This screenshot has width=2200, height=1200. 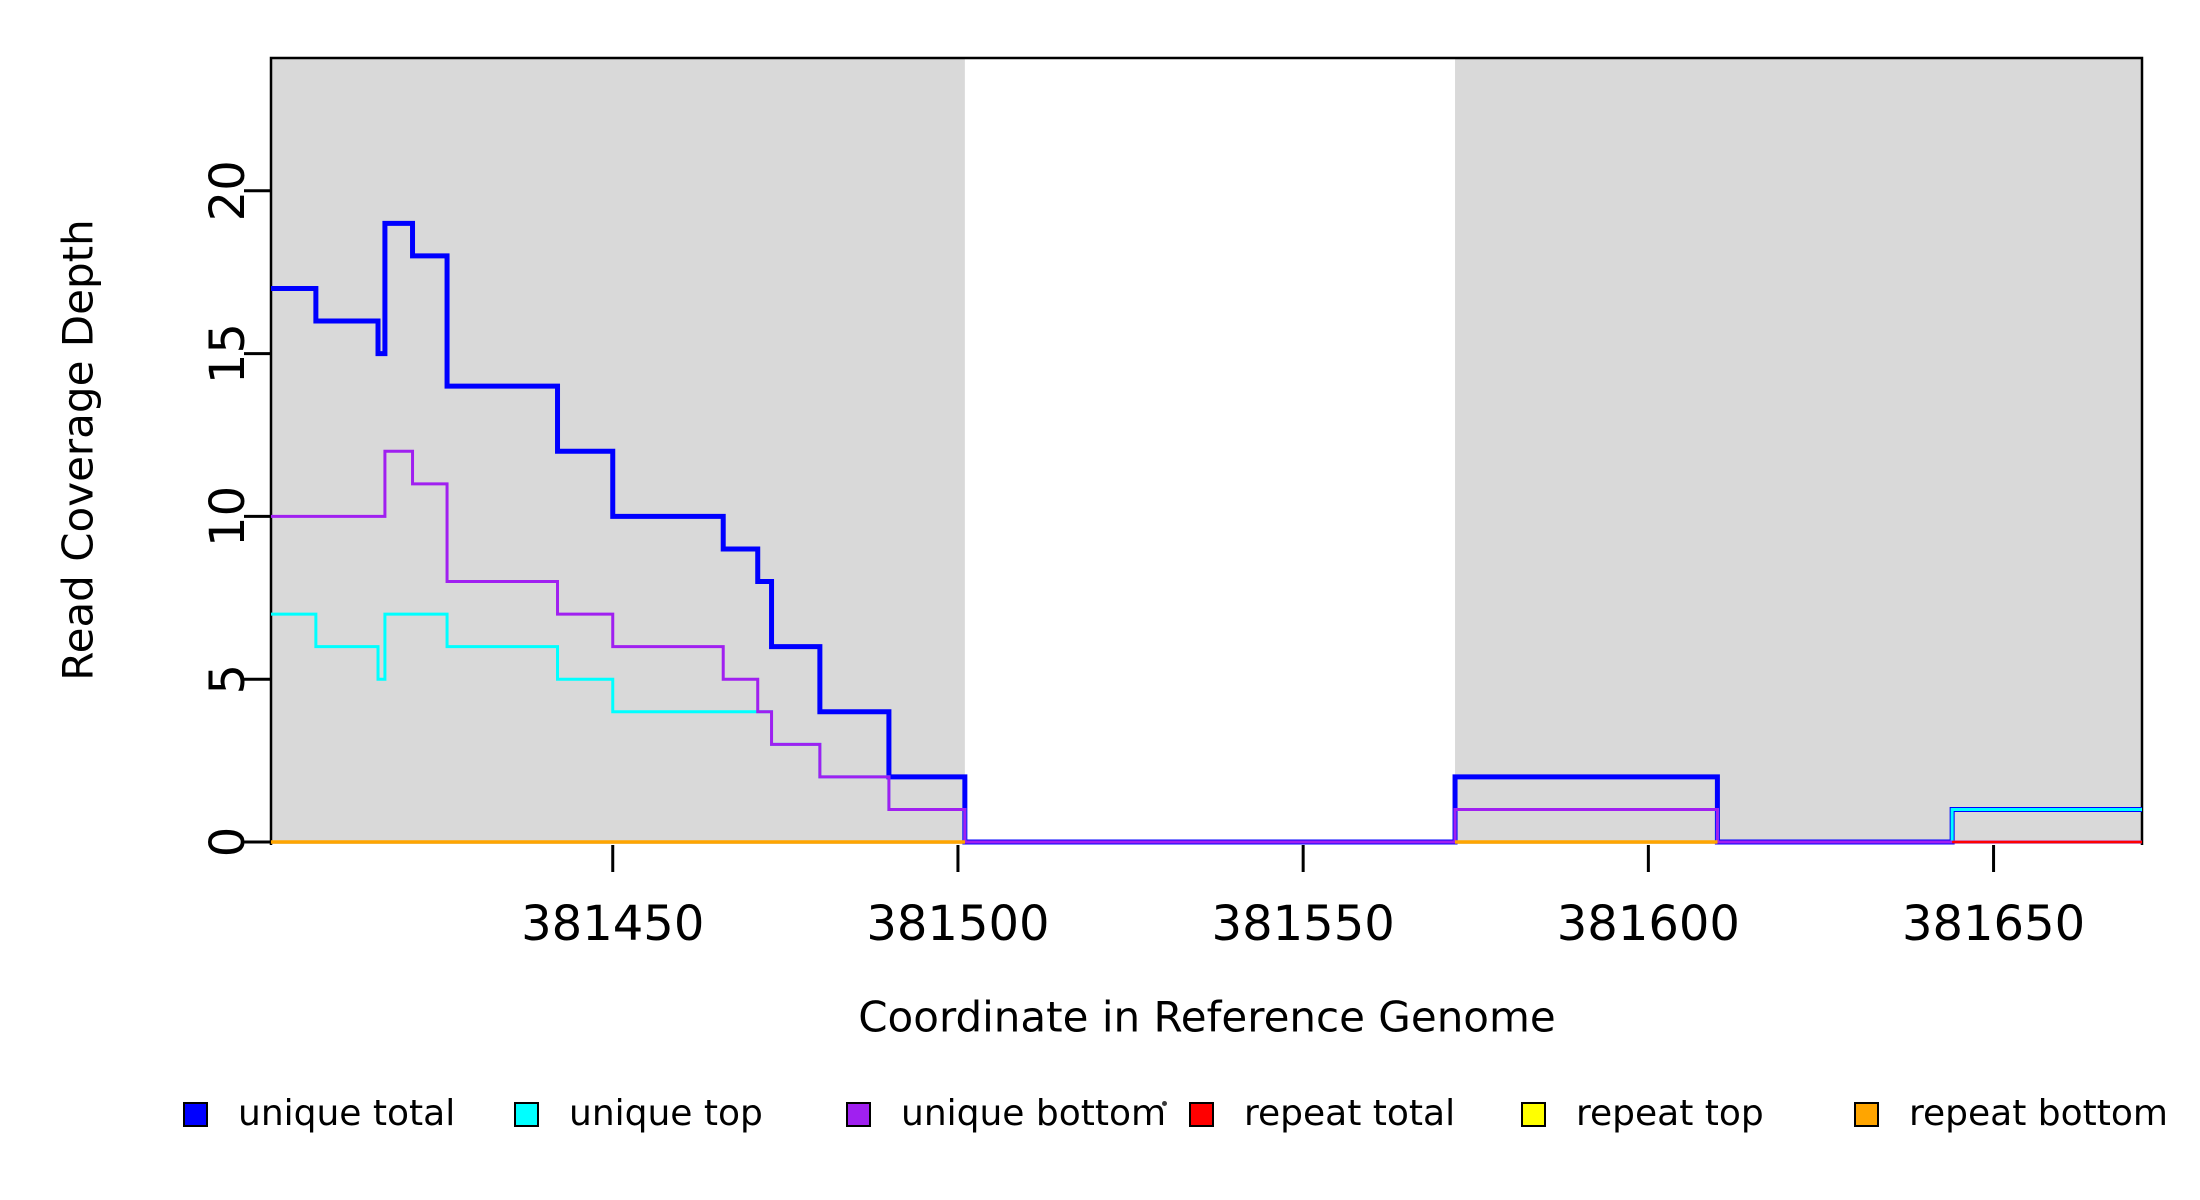 What do you see at coordinates (1993, 924) in the screenshot?
I see `x-tick-label: 381650` at bounding box center [1993, 924].